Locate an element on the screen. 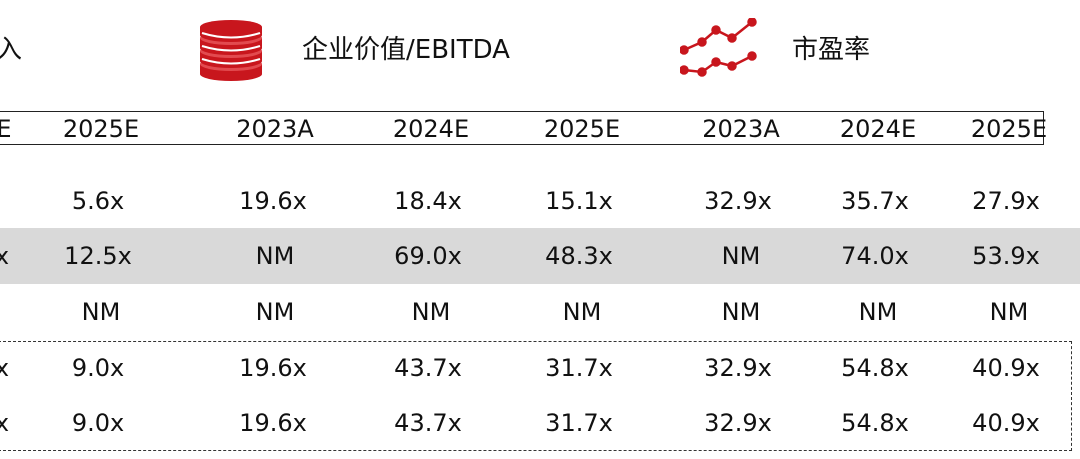  table-cell: 74.0x is located at coordinates (875, 256).